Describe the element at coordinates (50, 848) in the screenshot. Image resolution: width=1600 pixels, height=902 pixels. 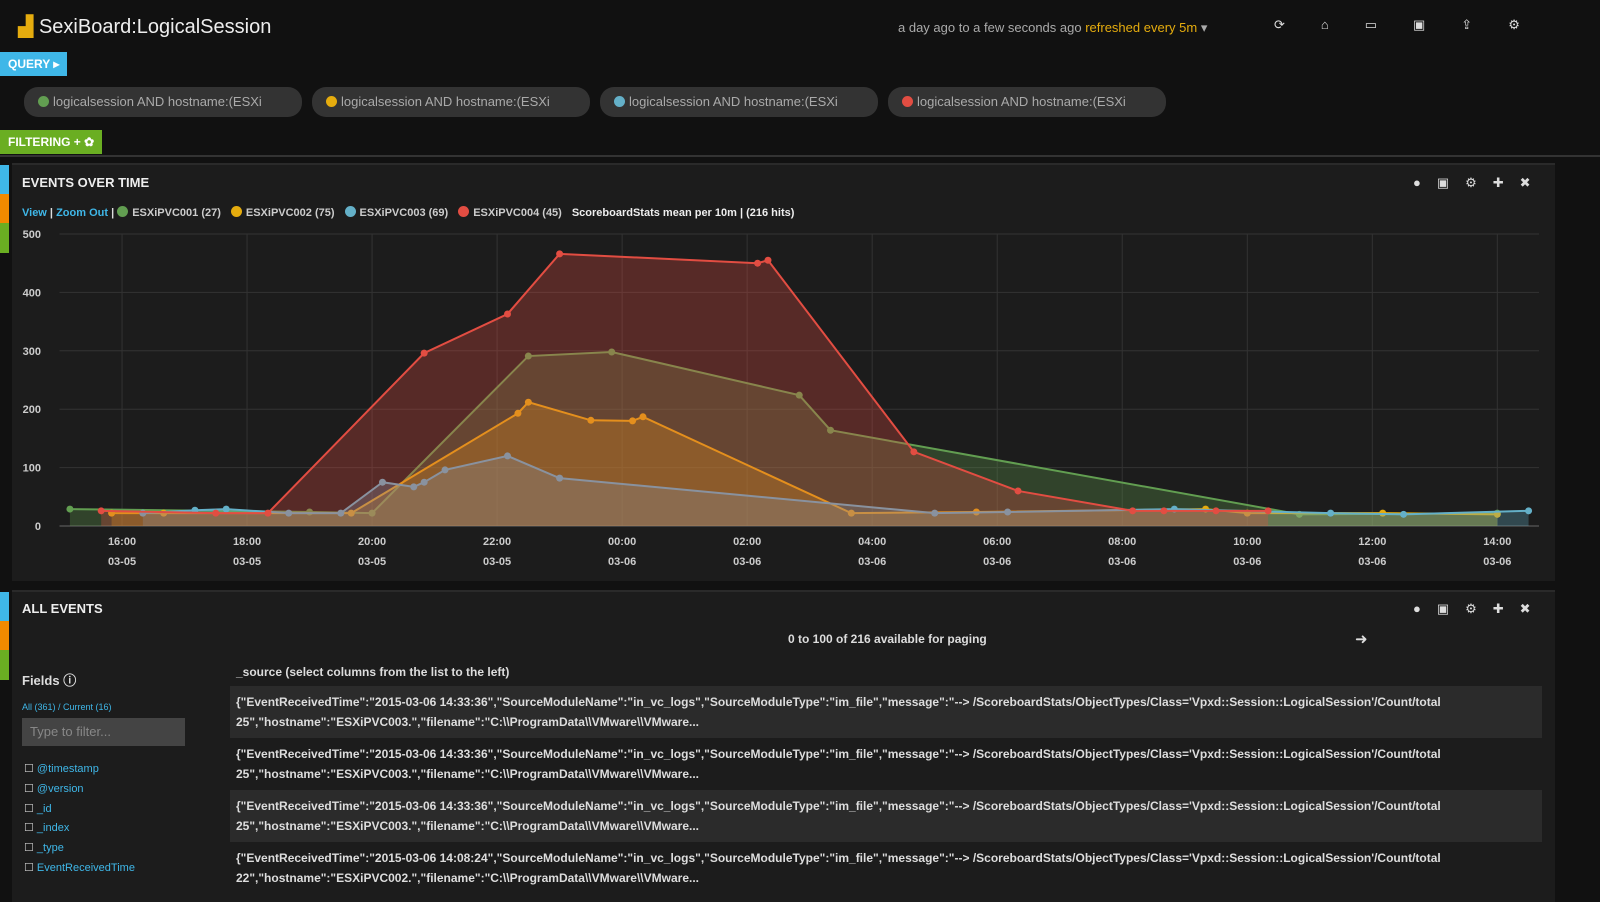
I see `field-name: _type` at that location.